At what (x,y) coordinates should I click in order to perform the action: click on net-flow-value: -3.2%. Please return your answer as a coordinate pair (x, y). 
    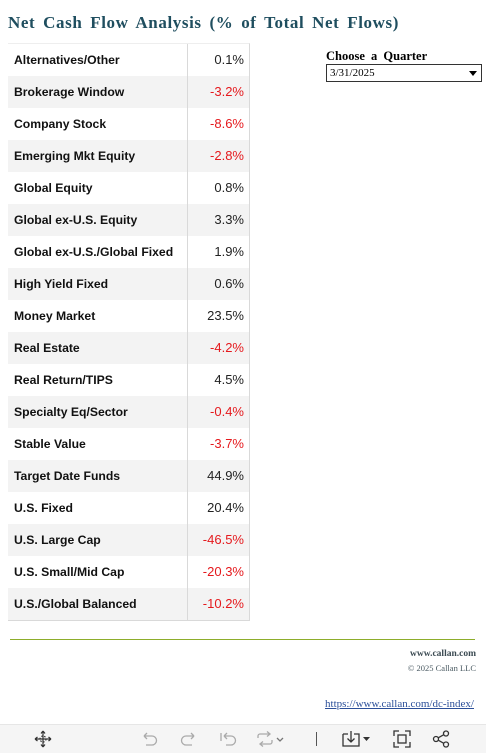
    Looking at the image, I should click on (227, 91).